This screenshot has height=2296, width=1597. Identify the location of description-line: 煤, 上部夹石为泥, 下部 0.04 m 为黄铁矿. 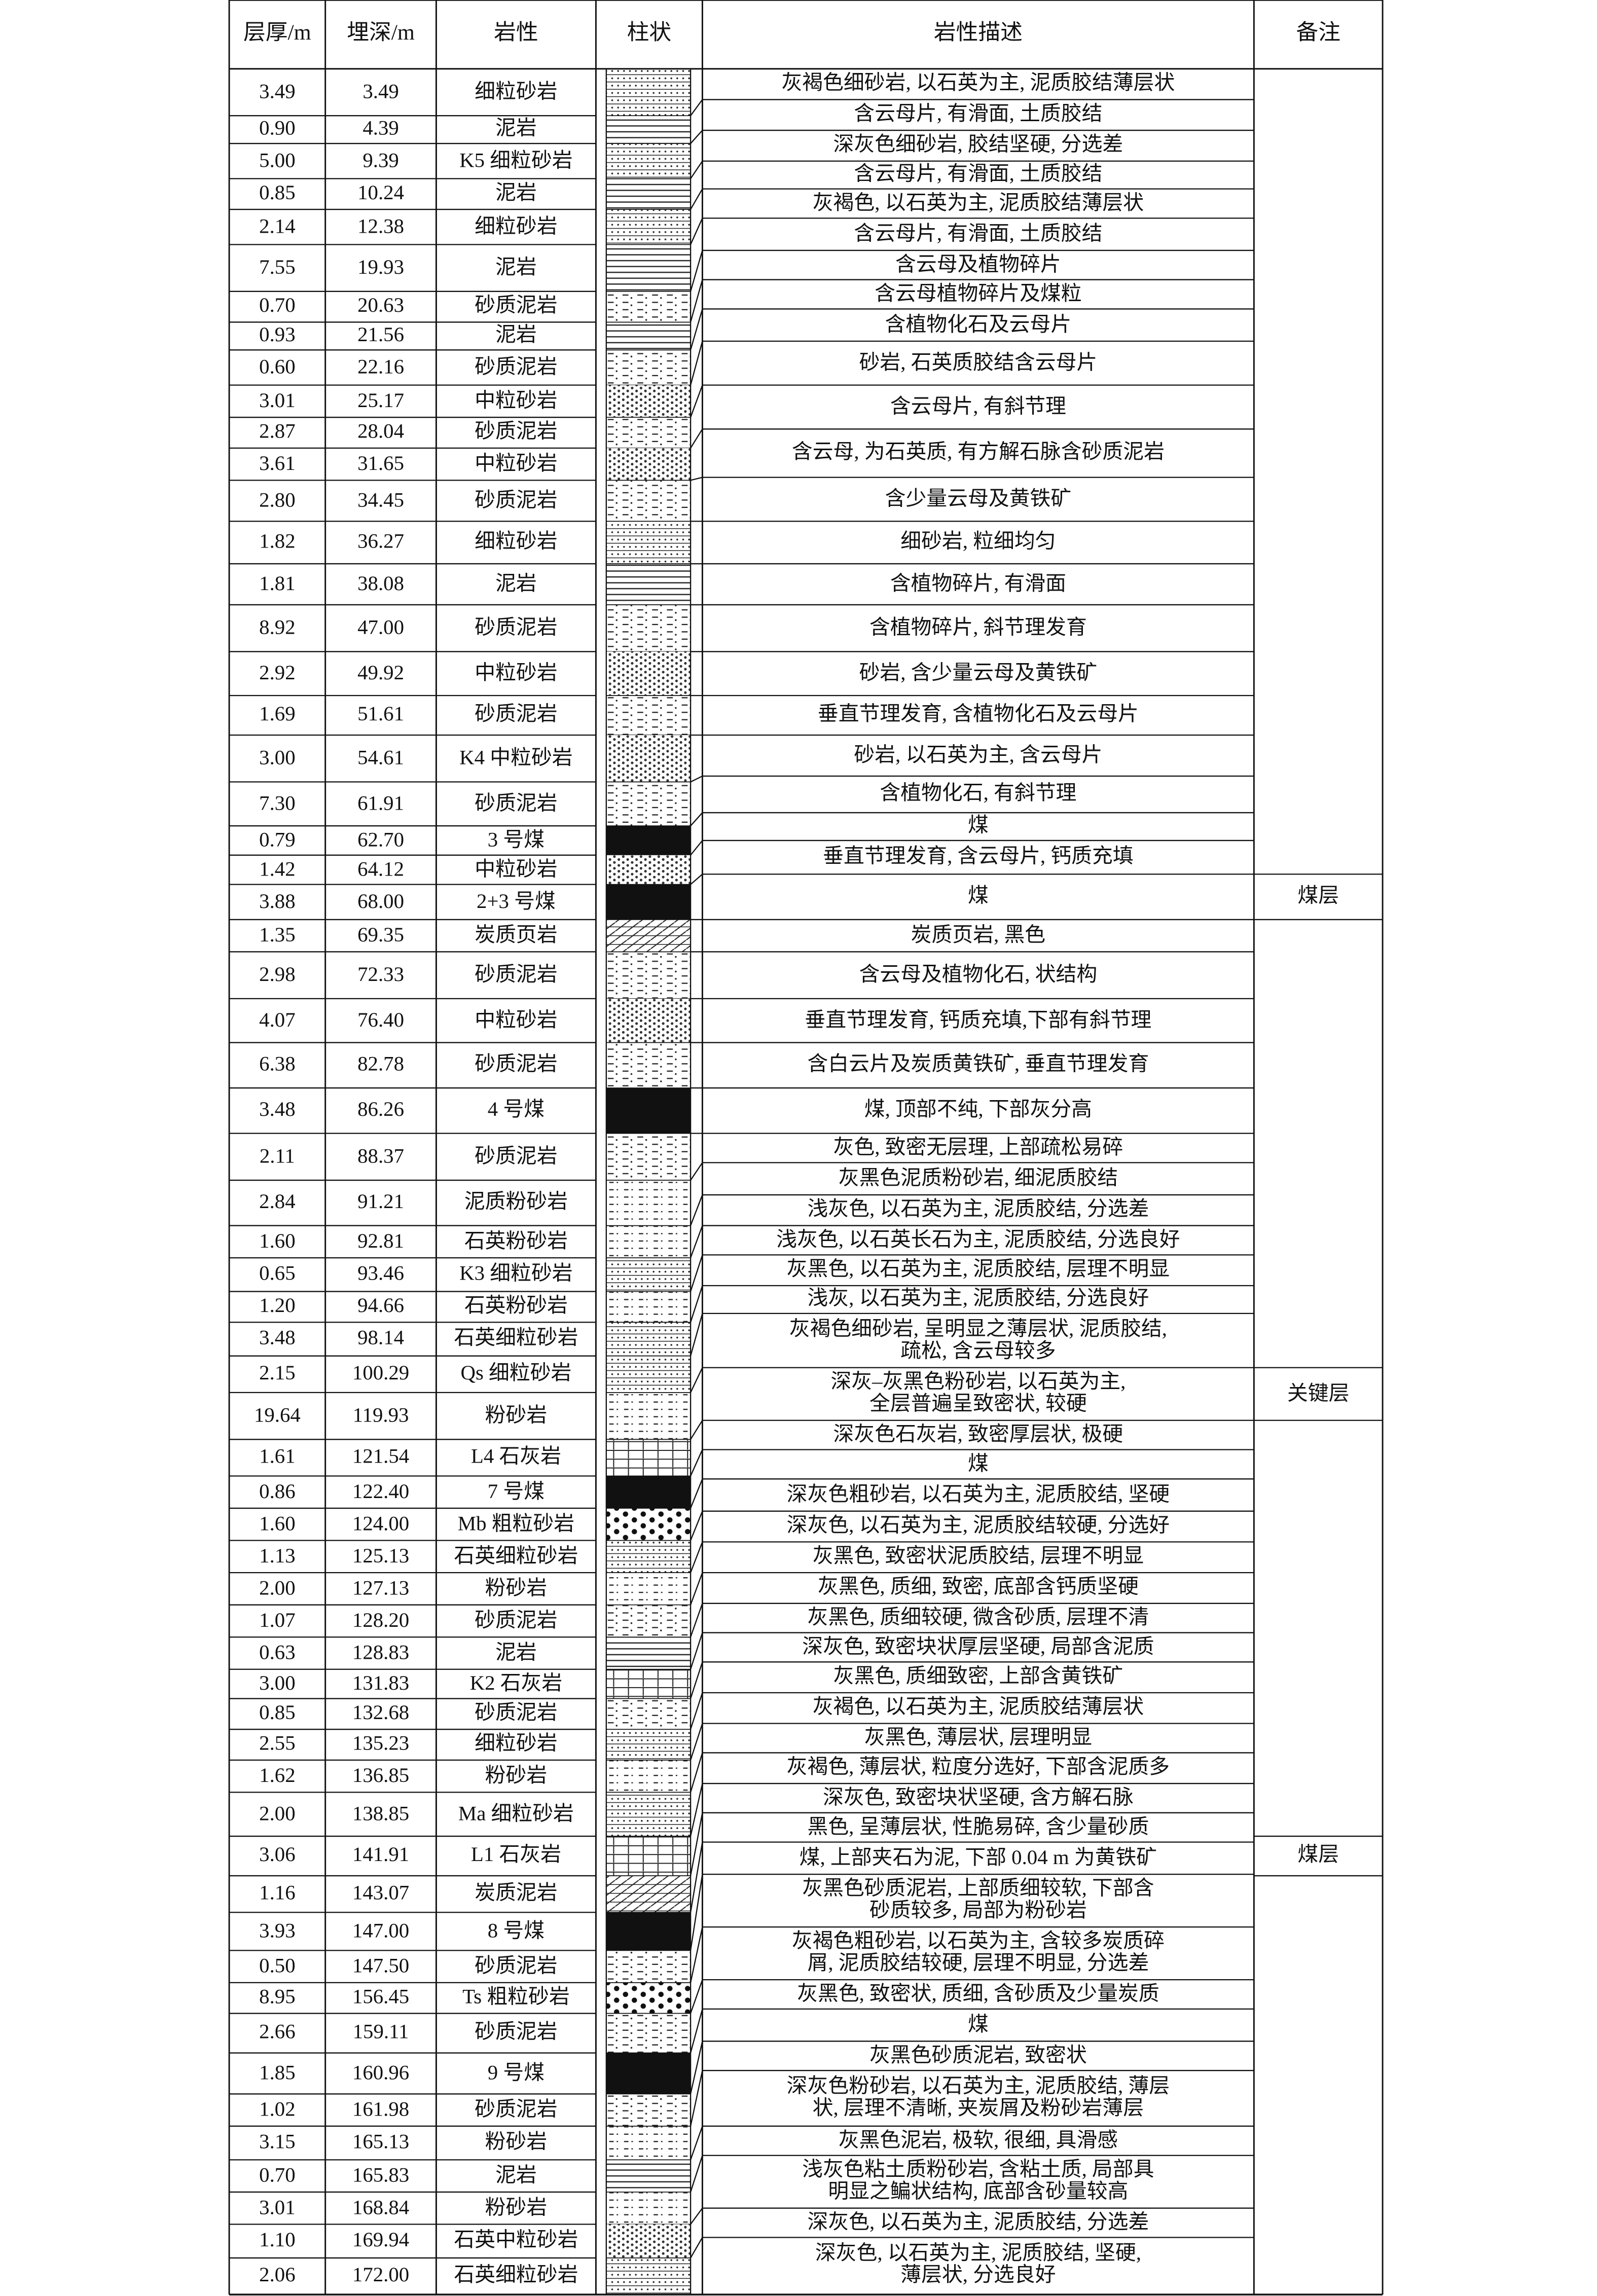
(978, 1859).